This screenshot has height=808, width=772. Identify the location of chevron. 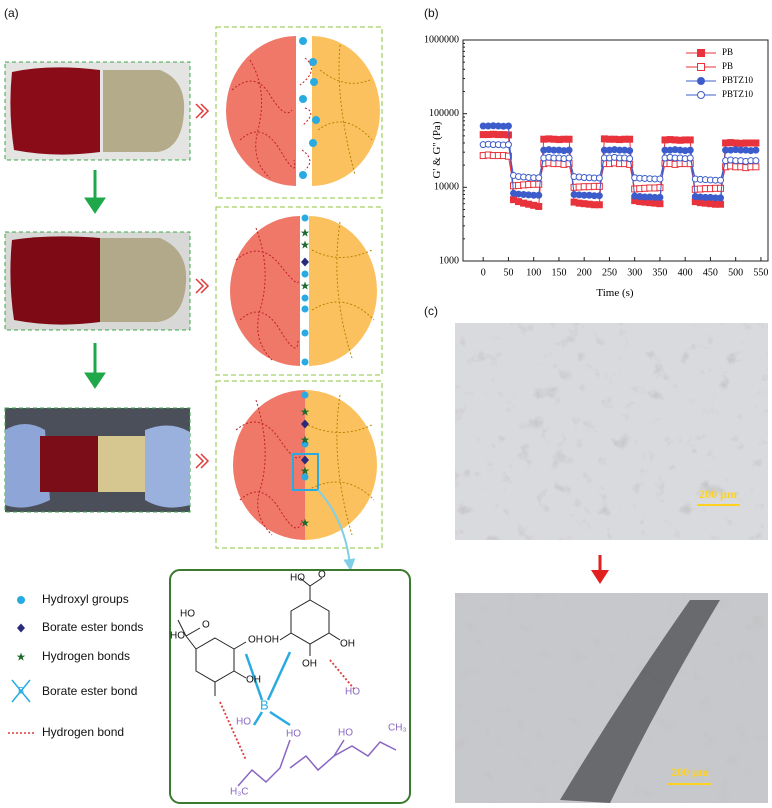
(202, 286).